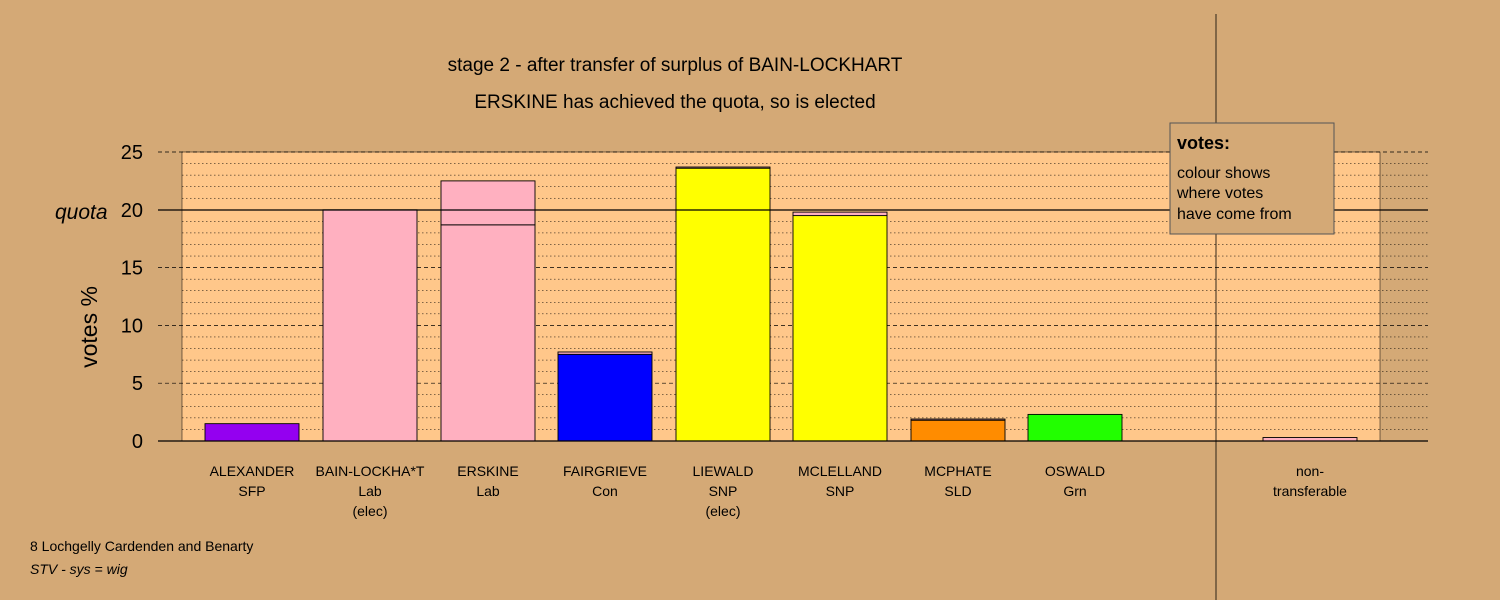 The height and width of the screenshot is (600, 1500). I want to click on x-tick-label: Con, so click(605, 491).